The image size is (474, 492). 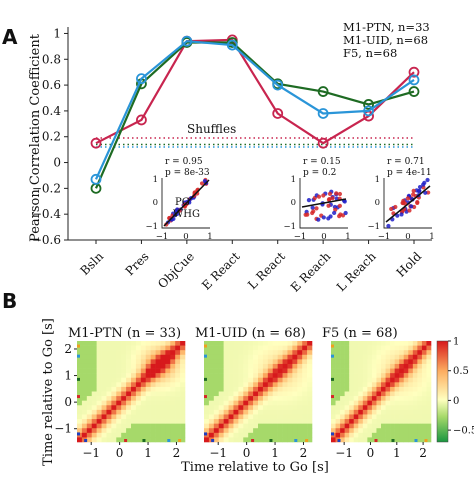 I want to click on inset-3-xtick: 1, so click(x=431, y=237).